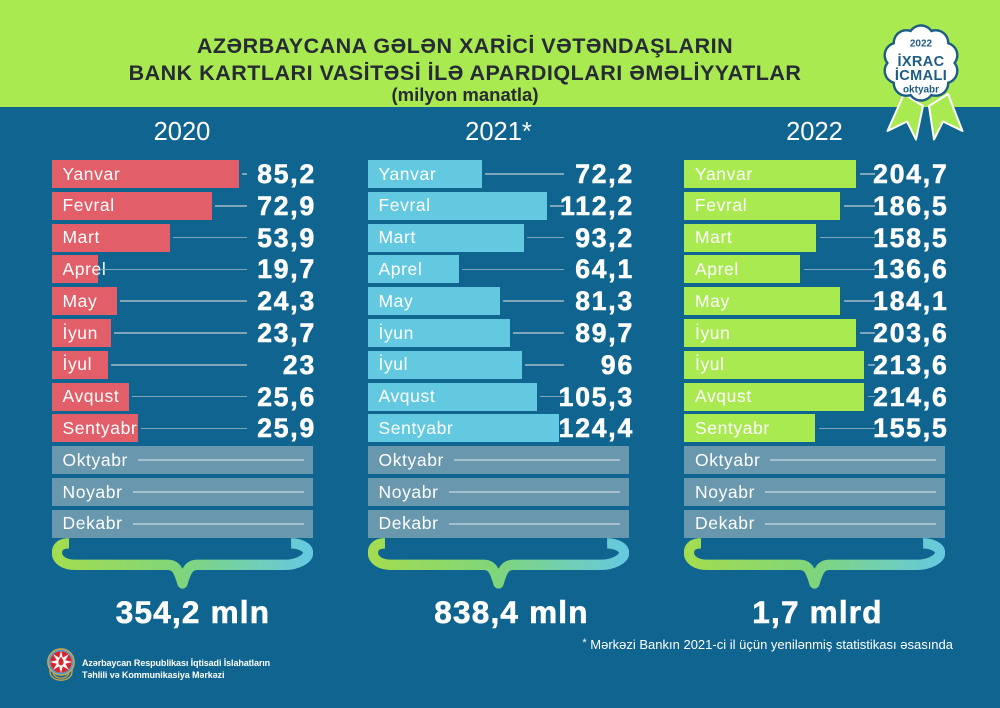 This screenshot has height=708, width=1000. I want to click on svg-text: 2022, so click(921, 44).